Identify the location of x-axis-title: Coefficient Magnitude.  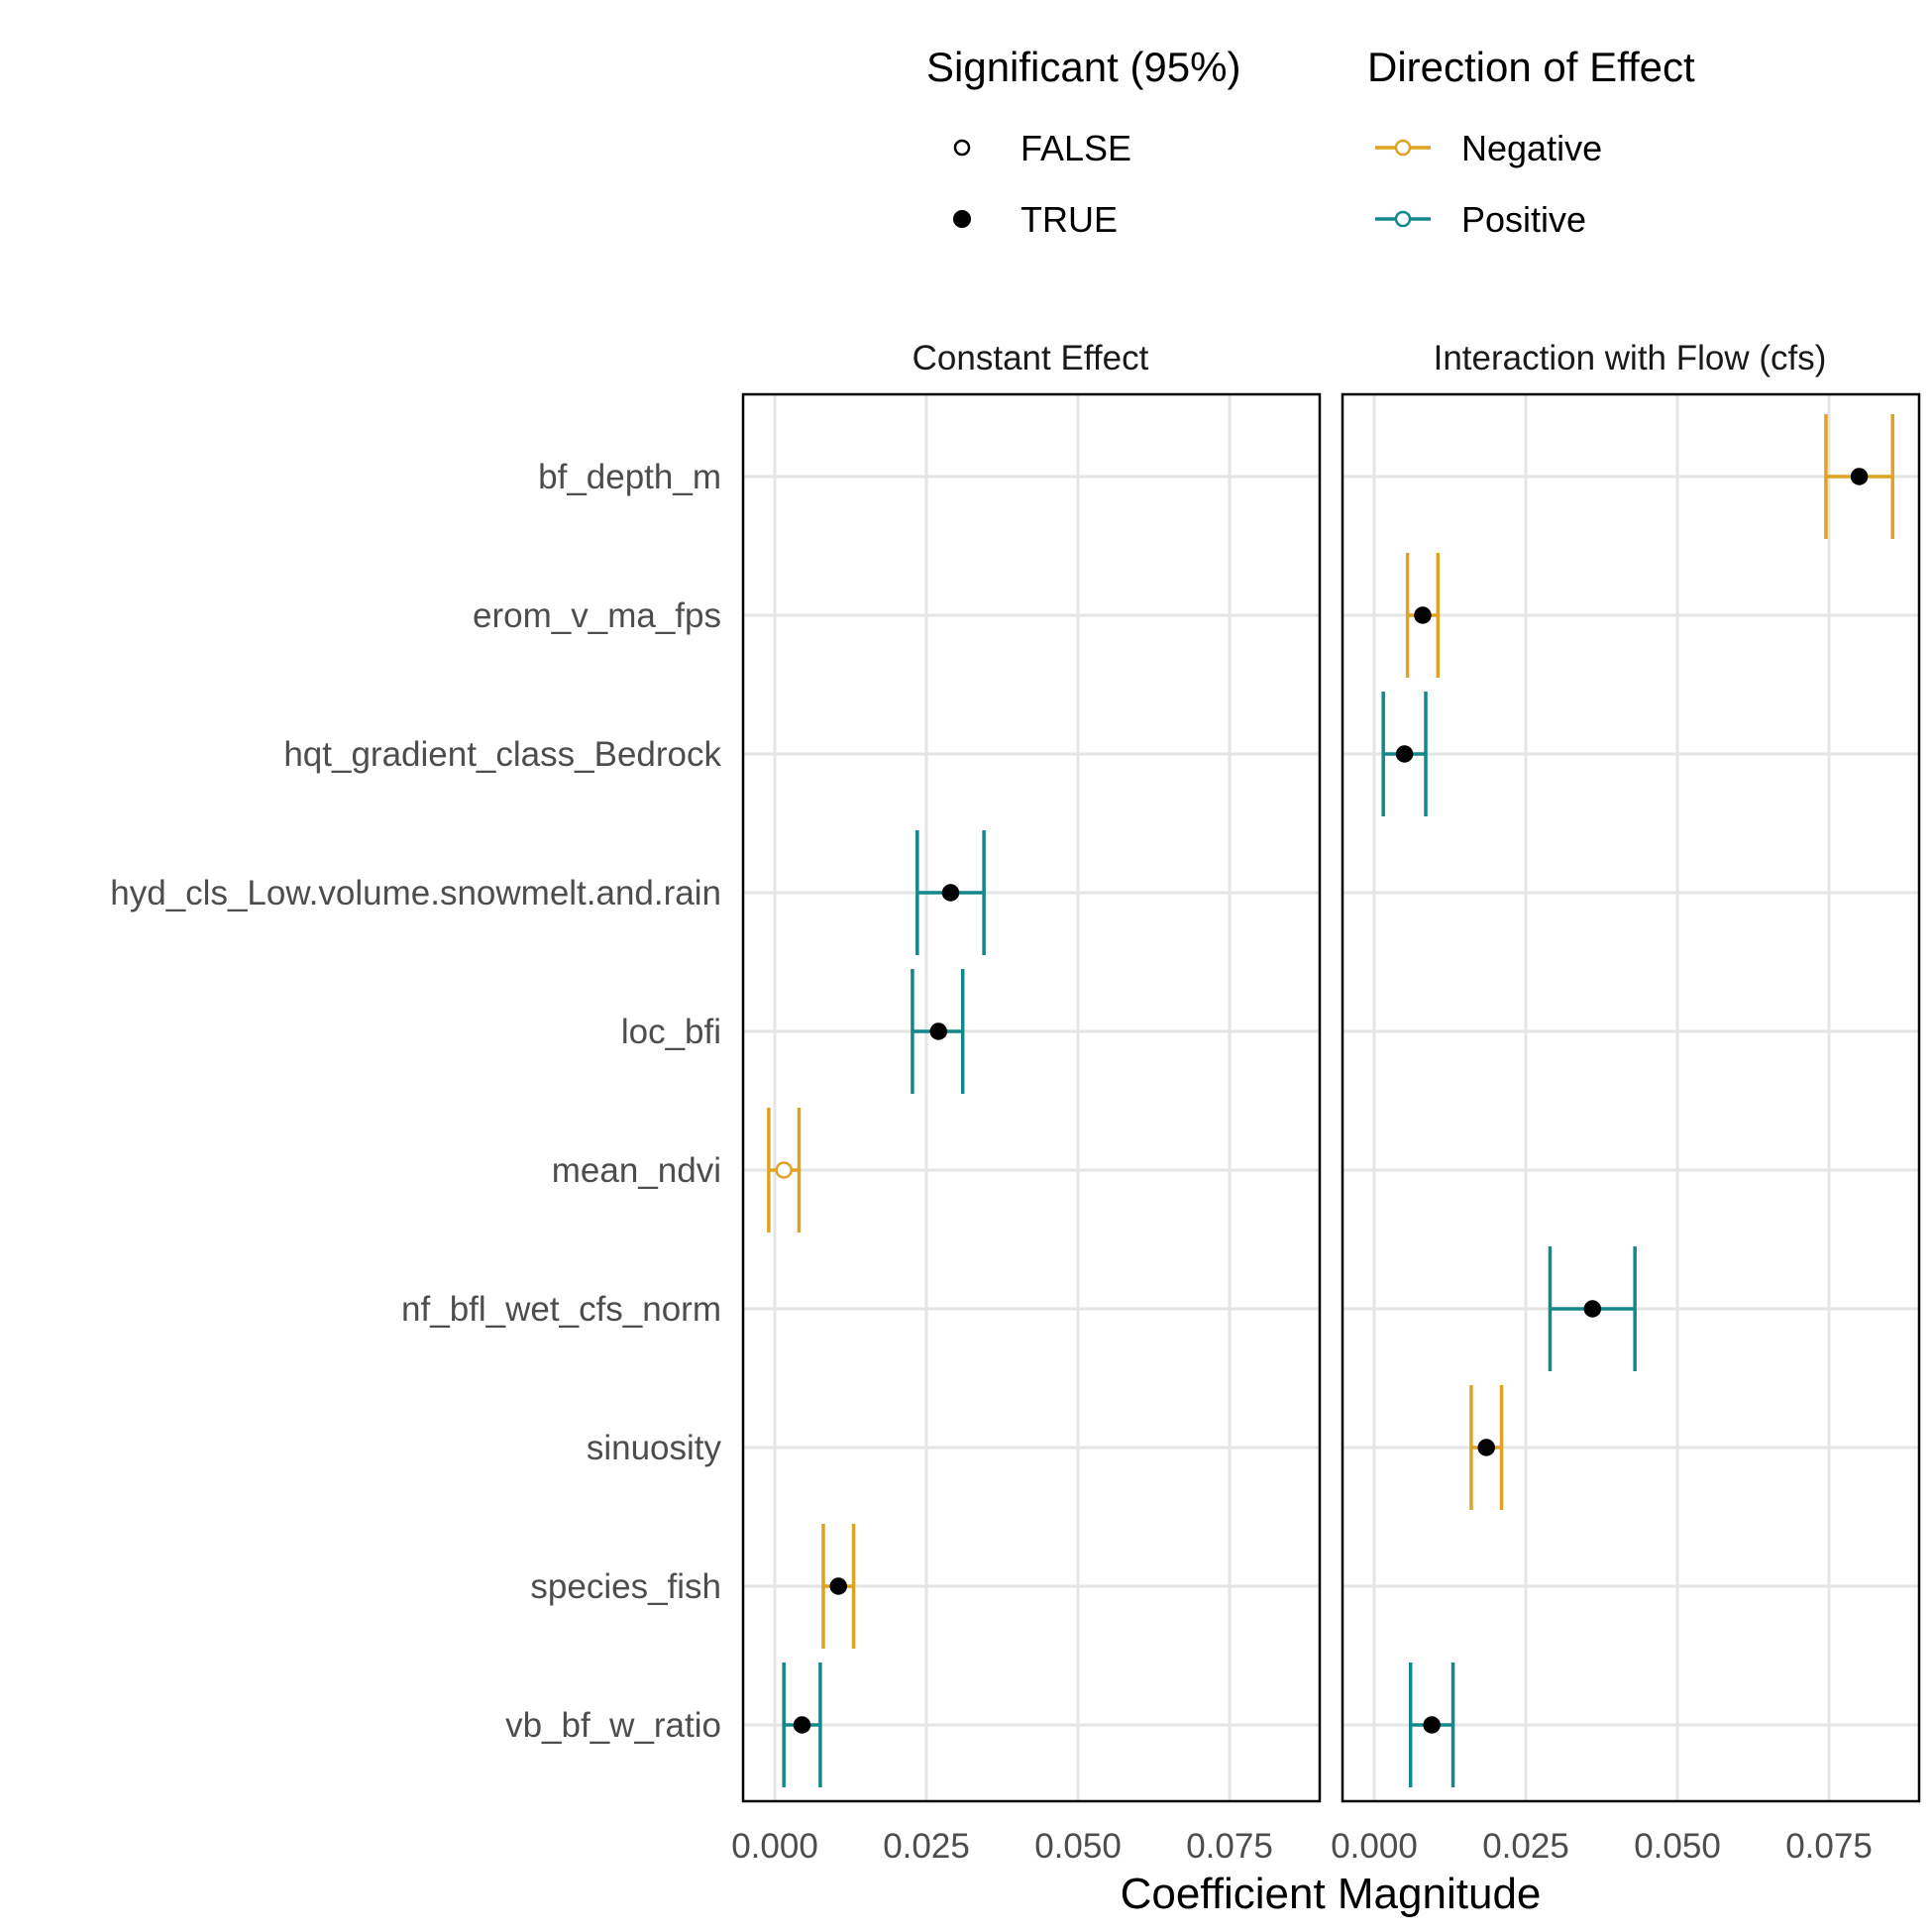
(1331, 1894).